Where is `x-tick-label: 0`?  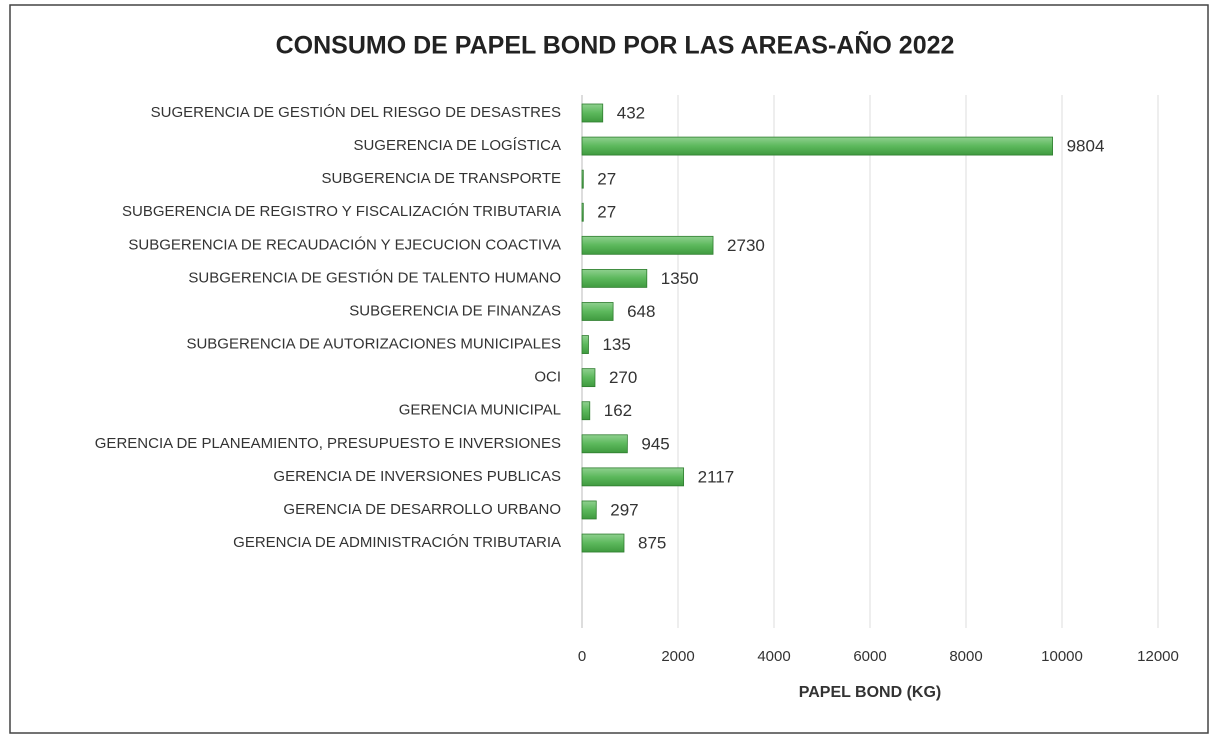
x-tick-label: 0 is located at coordinates (582, 656).